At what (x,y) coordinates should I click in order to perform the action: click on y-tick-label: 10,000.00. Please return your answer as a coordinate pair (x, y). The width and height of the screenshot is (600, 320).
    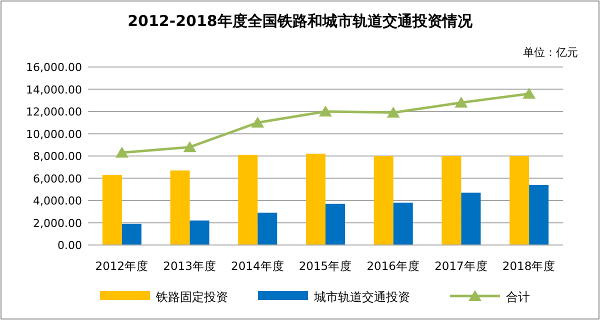
    Looking at the image, I should click on (54, 134).